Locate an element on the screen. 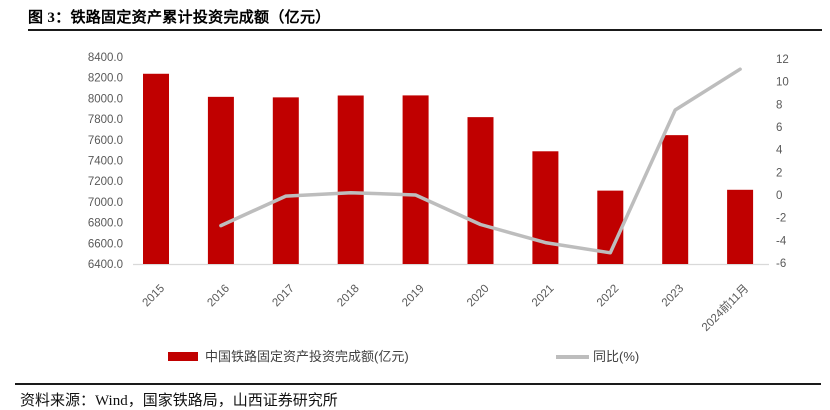  y-axis-left-tick: 7200.0 is located at coordinates (105, 182).